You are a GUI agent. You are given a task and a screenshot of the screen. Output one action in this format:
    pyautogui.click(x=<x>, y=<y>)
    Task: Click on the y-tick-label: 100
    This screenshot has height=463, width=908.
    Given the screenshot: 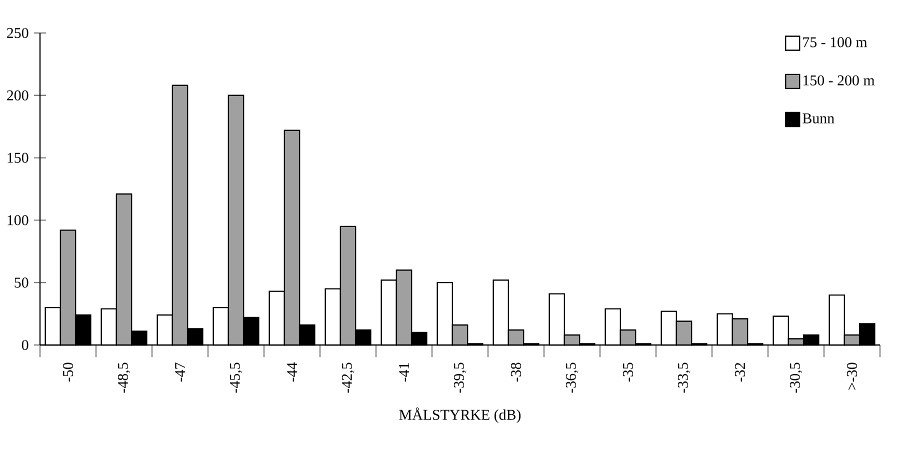 What is the action you would take?
    pyautogui.click(x=18, y=220)
    